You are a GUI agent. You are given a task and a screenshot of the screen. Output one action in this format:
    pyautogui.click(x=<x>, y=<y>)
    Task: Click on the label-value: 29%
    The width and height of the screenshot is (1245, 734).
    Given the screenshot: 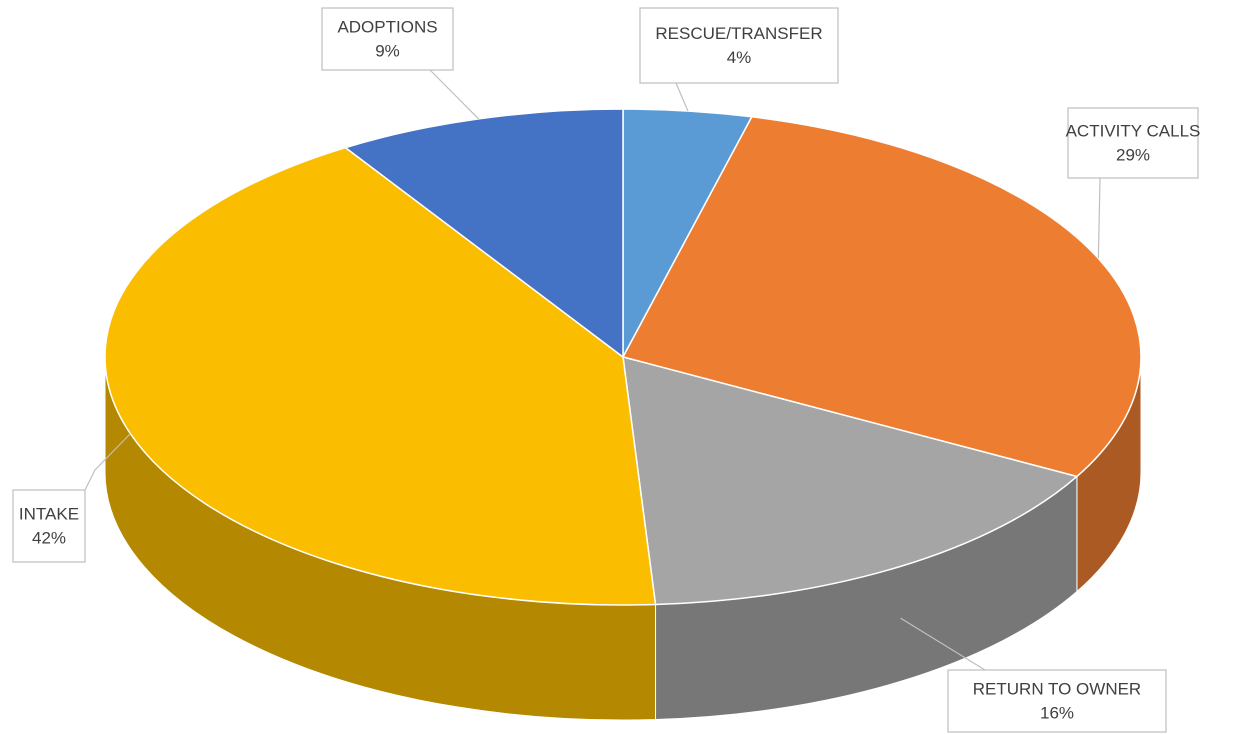 What is the action you would take?
    pyautogui.click(x=1133, y=154)
    